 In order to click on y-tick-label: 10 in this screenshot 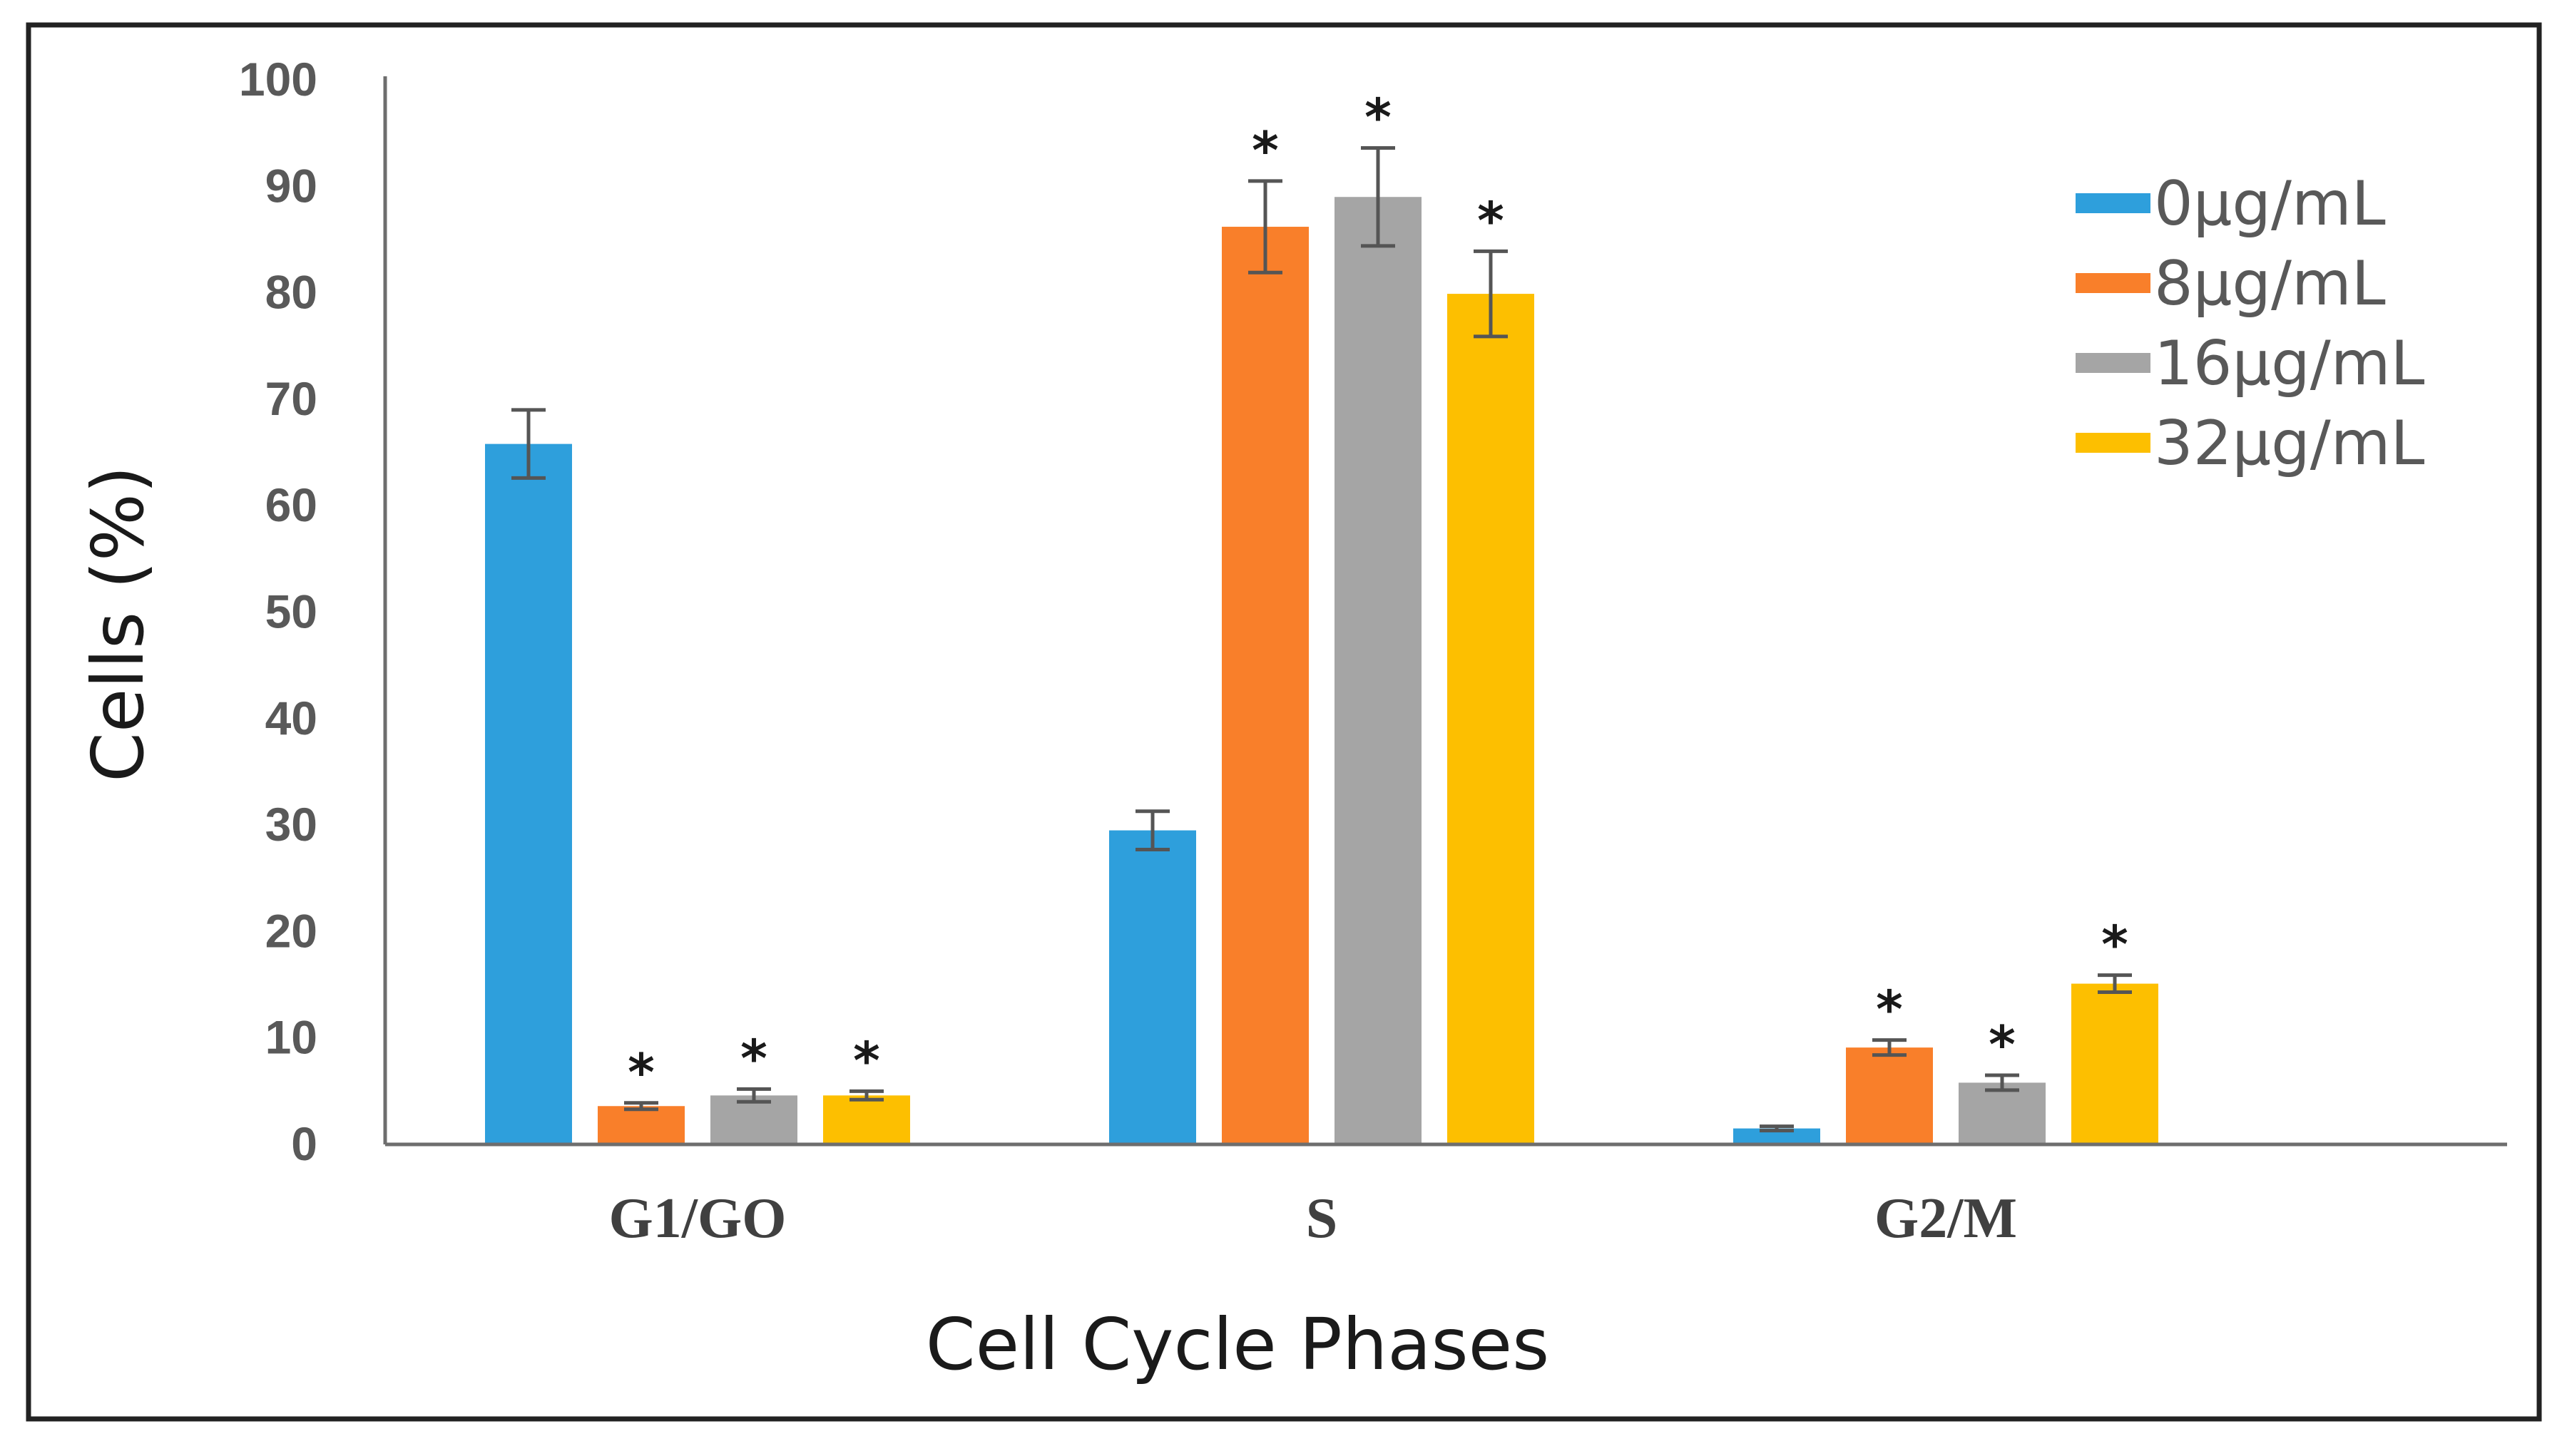, I will do `click(291, 1037)`.